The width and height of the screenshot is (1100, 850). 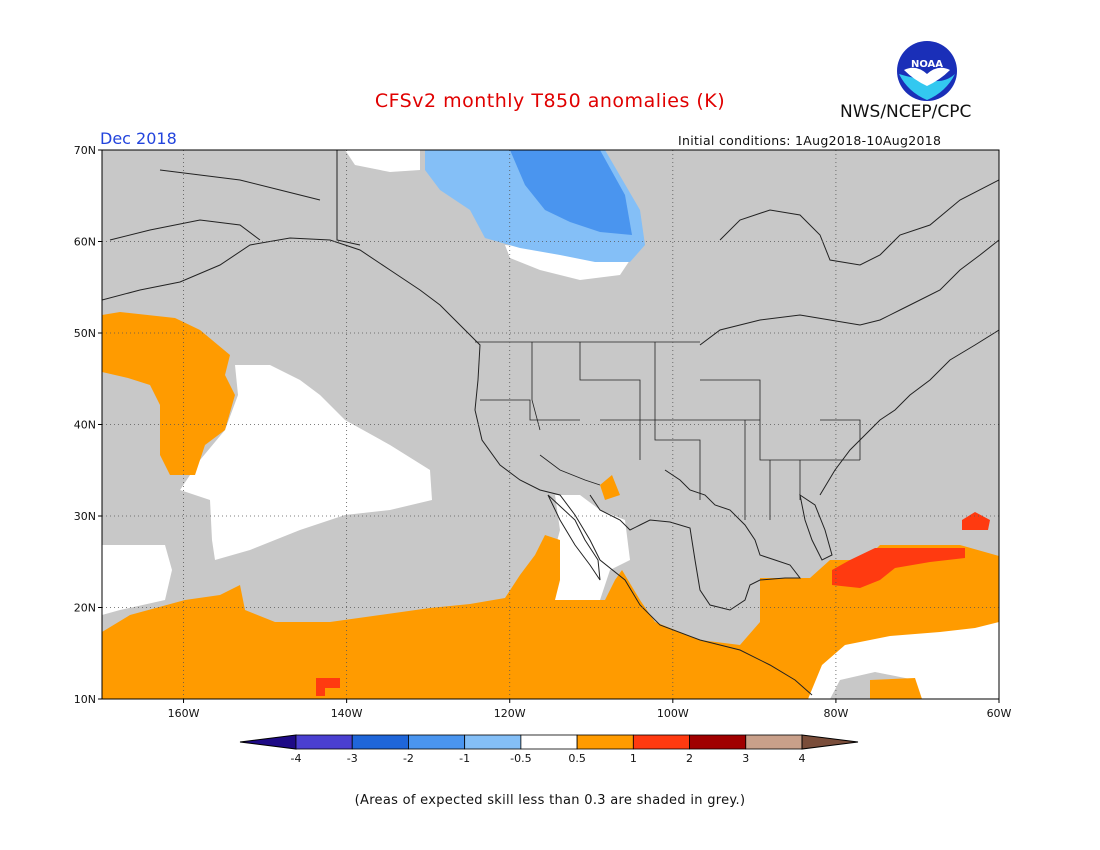 I want to click on warm-anomaly-caribbean-patch, so click(x=896, y=688).